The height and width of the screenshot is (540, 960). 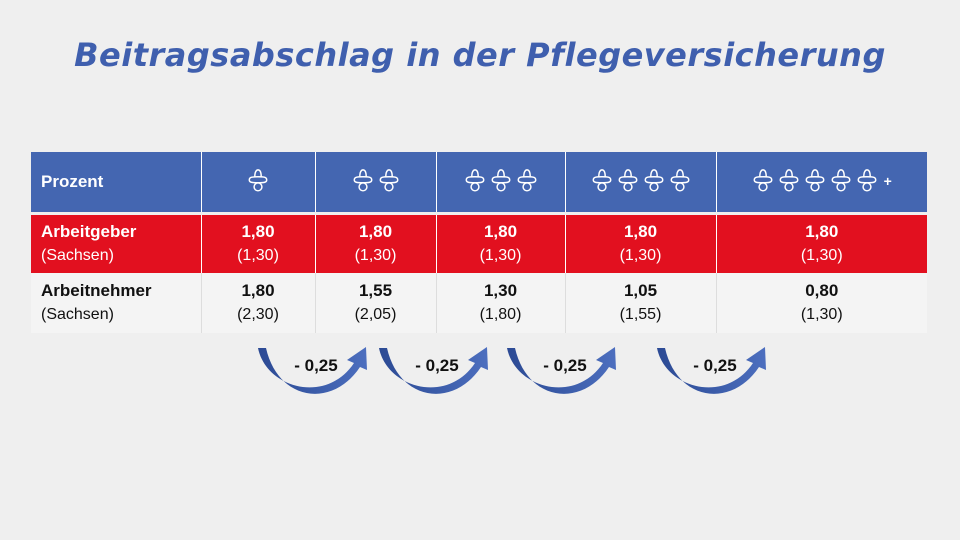 I want to click on employer-rate-1: 1,80, so click(x=258, y=231).